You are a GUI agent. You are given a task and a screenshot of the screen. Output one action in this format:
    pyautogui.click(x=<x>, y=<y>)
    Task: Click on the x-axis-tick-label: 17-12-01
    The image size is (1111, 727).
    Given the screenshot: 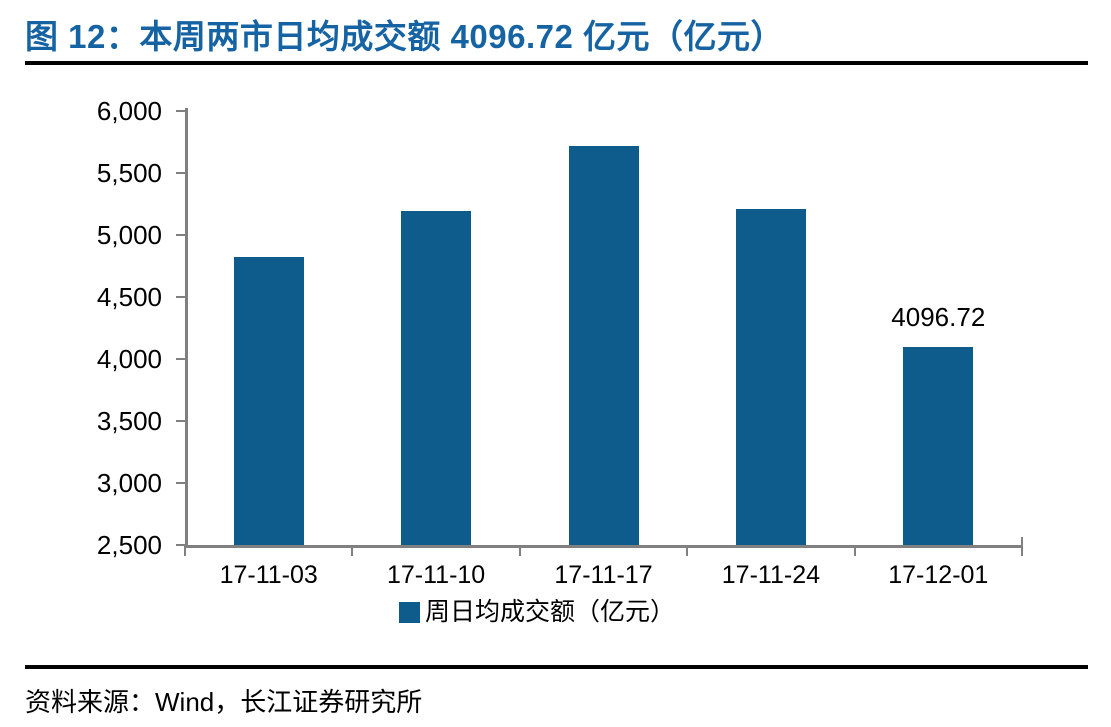 What is the action you would take?
    pyautogui.click(x=938, y=575)
    